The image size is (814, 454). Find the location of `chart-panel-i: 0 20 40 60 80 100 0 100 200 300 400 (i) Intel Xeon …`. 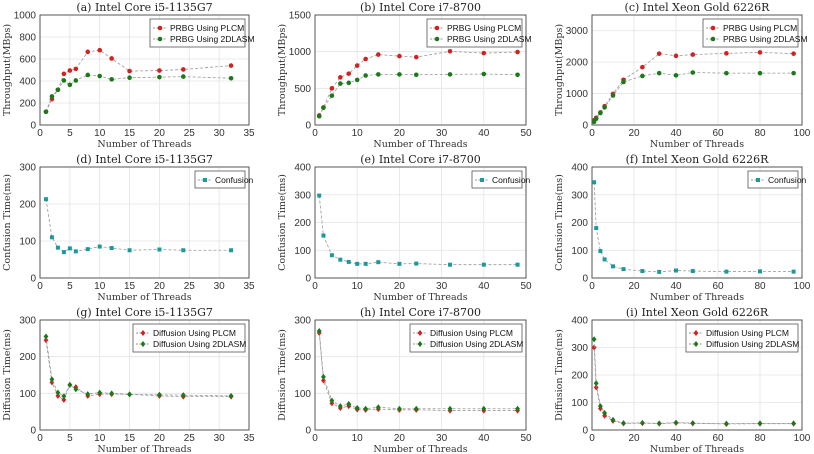

chart-panel-i: 0 20 40 60 80 100 0 100 200 300 400 (i) Intel Xeon … is located at coordinates (682, 380).